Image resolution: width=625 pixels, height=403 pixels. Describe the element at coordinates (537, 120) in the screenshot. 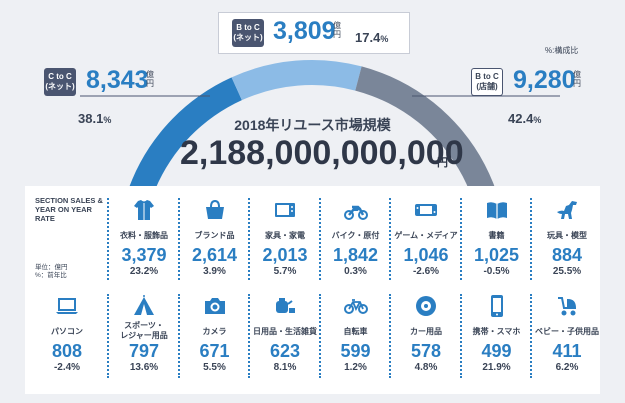

I see `b2c-store-share-unit: %` at that location.